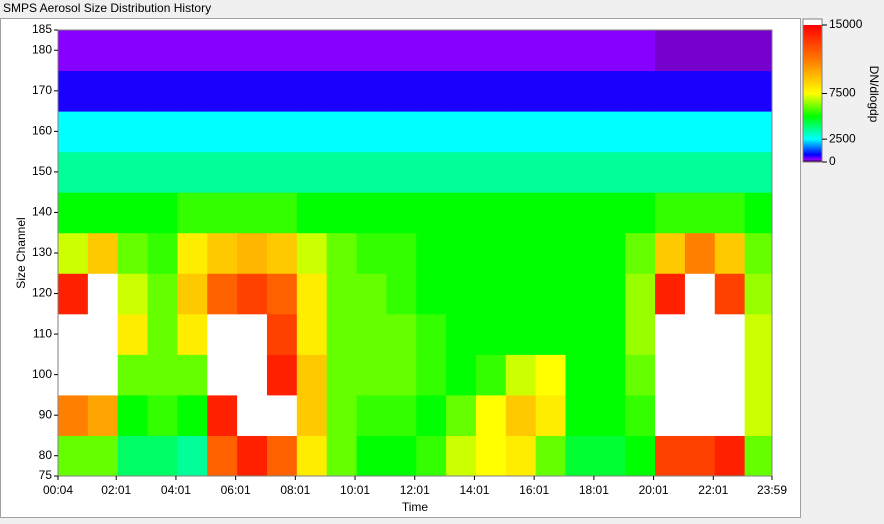 The image size is (884, 524). I want to click on y-tick-label: 150, so click(42, 171).